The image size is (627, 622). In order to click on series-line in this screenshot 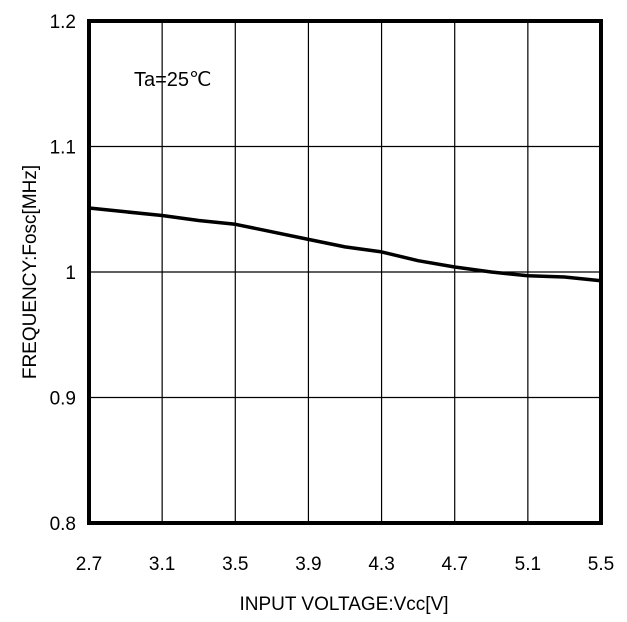, I will do `click(345, 244)`.